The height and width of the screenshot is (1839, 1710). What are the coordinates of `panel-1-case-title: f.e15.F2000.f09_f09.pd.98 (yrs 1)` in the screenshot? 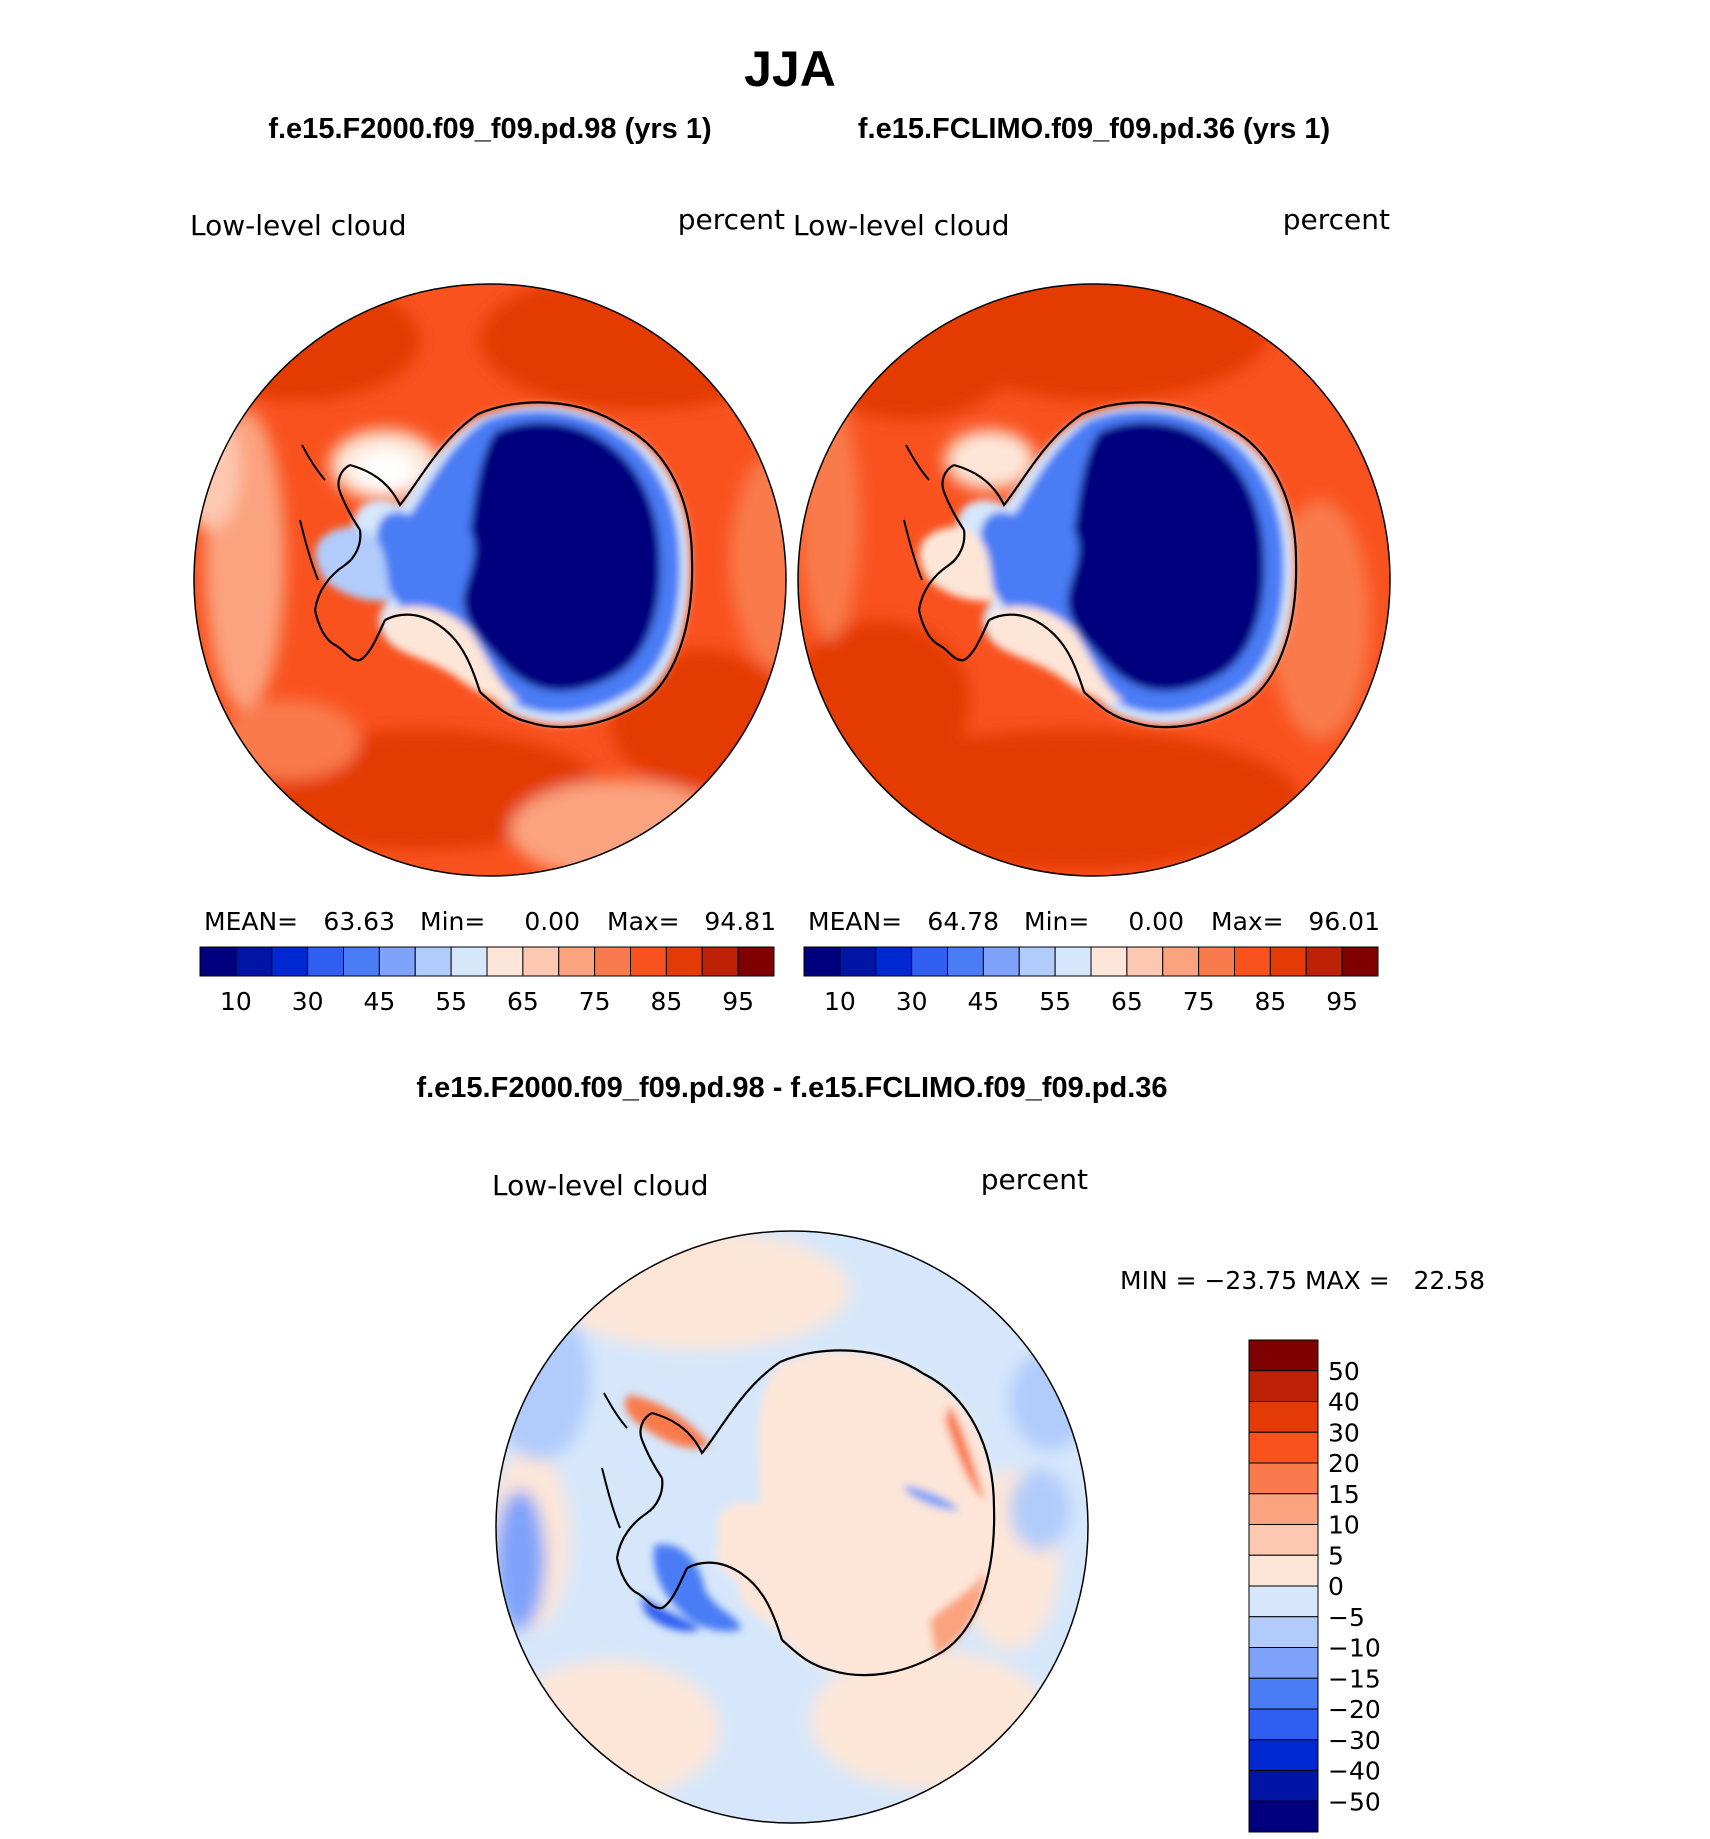 It's located at (489, 129).